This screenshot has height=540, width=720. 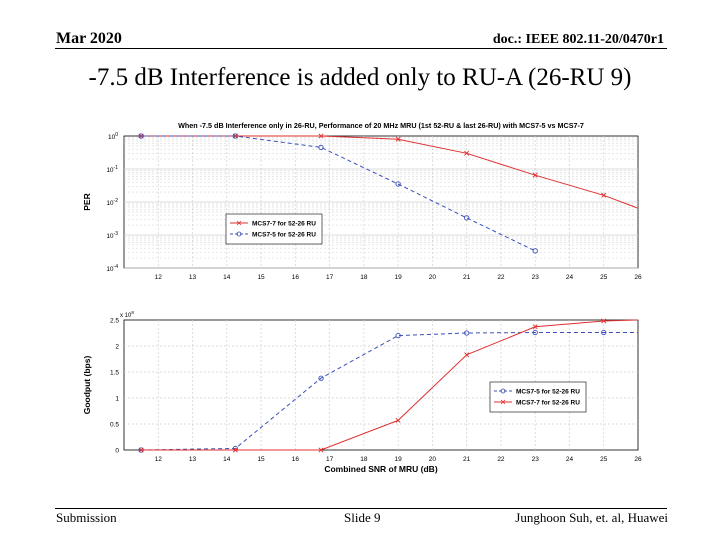 What do you see at coordinates (112, 235) in the screenshot?
I see `chart1-y-tick-label: 10⁻³` at bounding box center [112, 235].